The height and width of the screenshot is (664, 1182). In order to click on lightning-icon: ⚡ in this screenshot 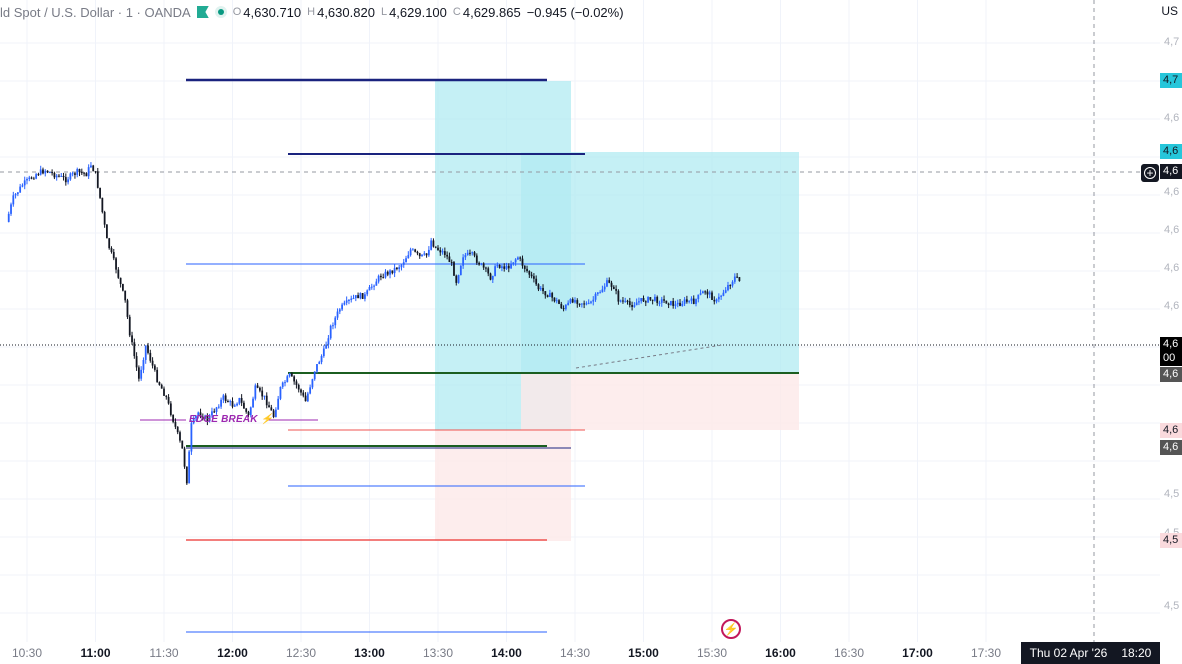, I will do `click(731, 629)`.